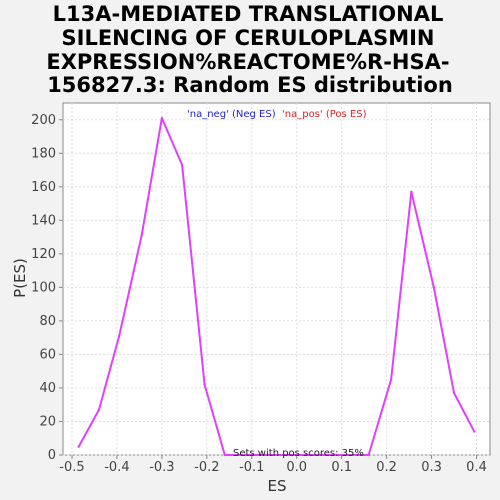 The height and width of the screenshot is (500, 500). I want to click on pos-scores-annotation: Sets with pos scores: 35%, so click(298, 453).